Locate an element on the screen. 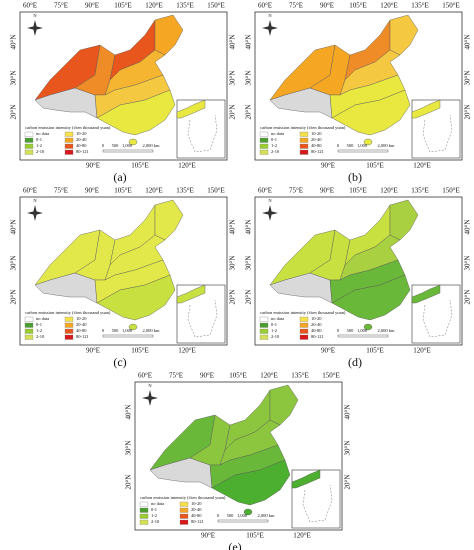 The image size is (474, 550). panel-label: (c) is located at coordinates (119, 362).